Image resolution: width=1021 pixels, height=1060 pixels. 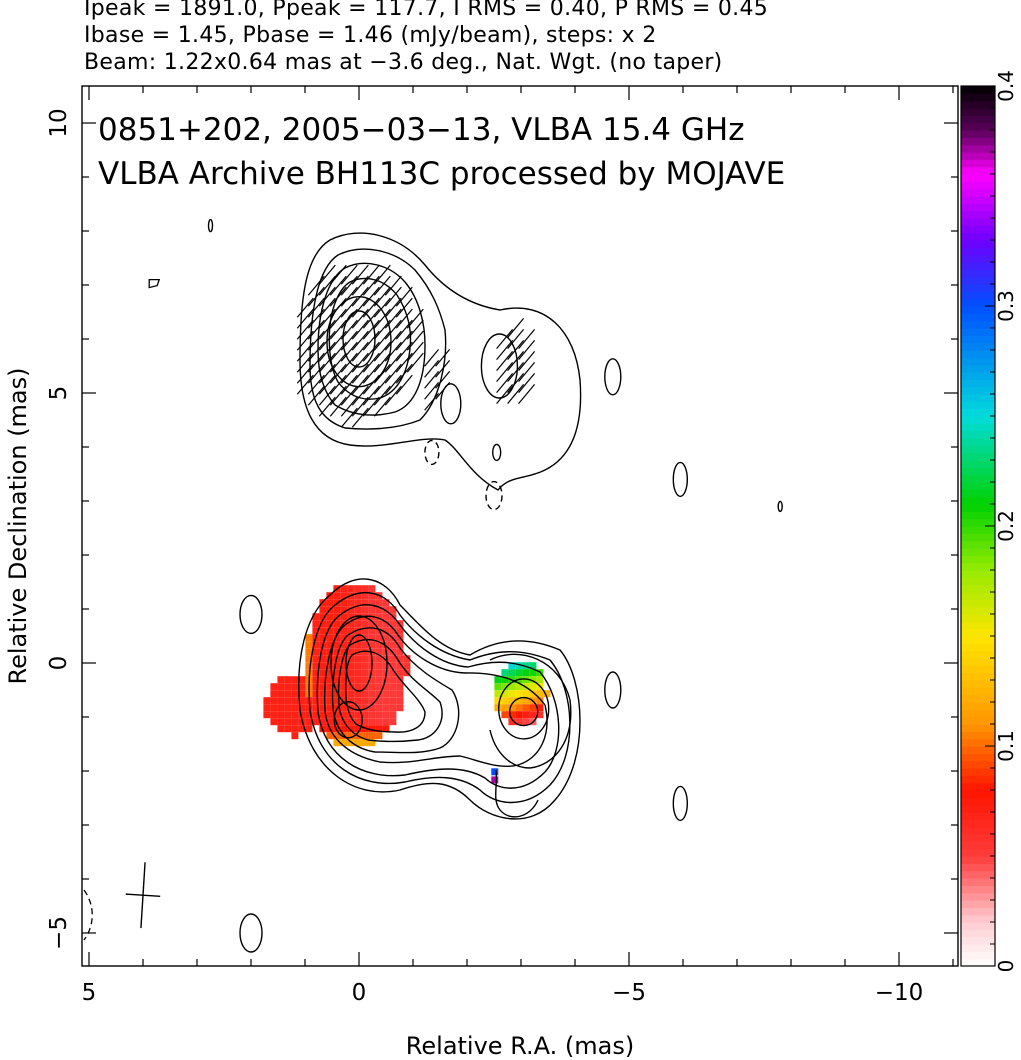 What do you see at coordinates (1006, 306) in the screenshot?
I see `colorbar-tick-label: 0.3` at bounding box center [1006, 306].